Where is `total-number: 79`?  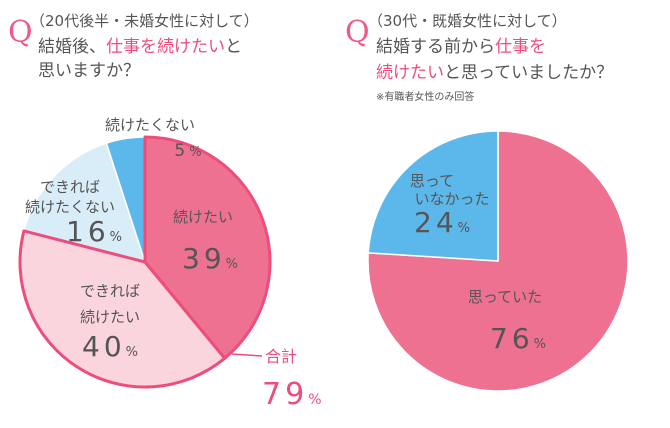 total-number: 79 is located at coordinates (285, 394).